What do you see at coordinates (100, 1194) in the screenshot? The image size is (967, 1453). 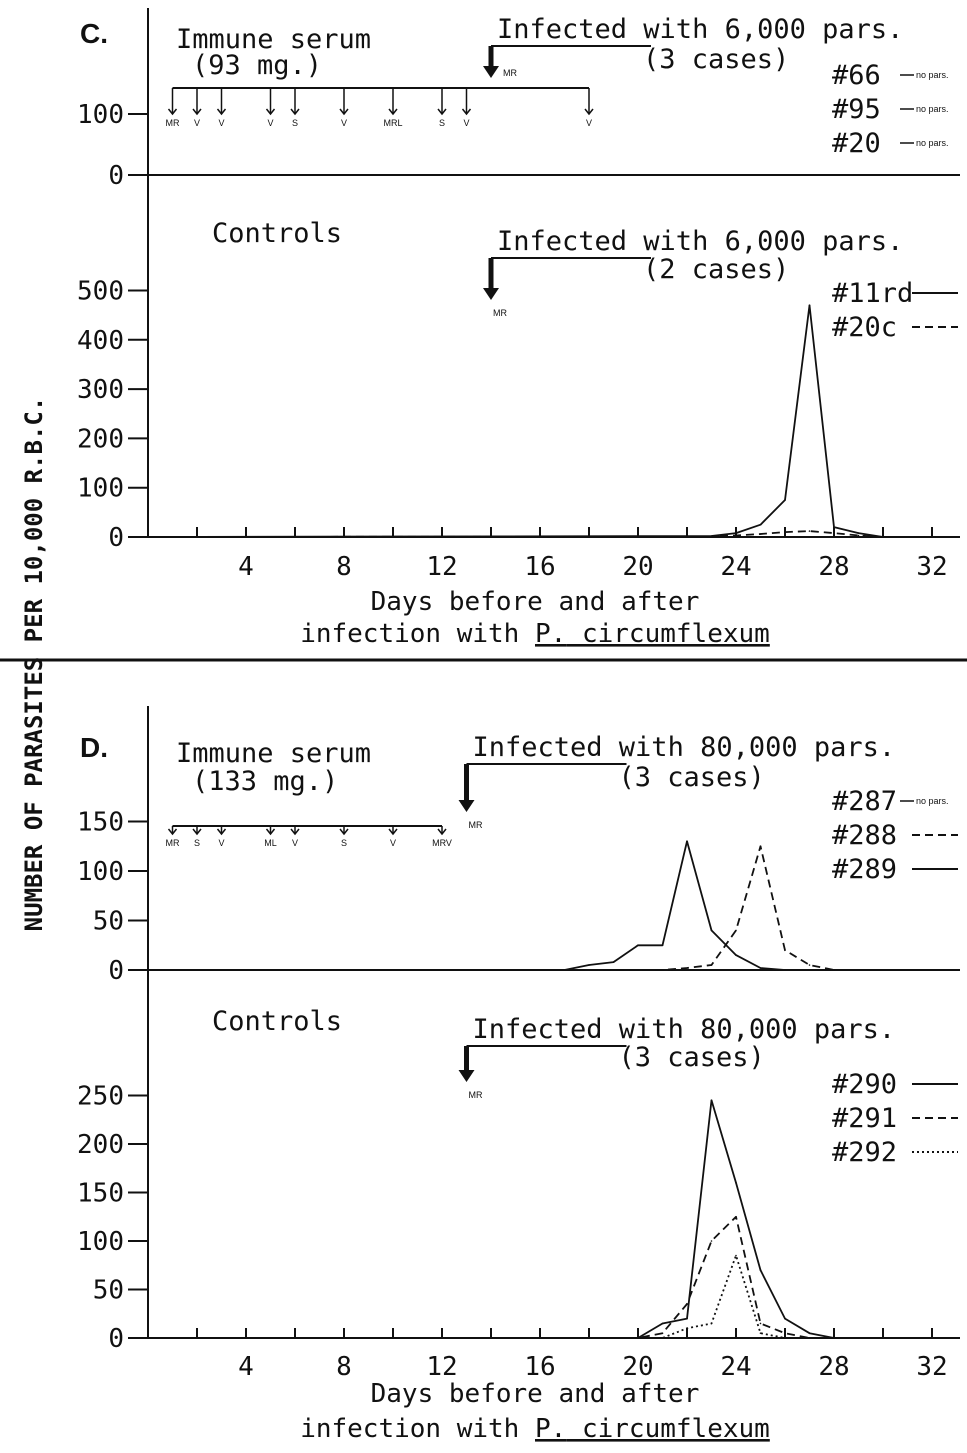 I see `y-tick-label: 150` at bounding box center [100, 1194].